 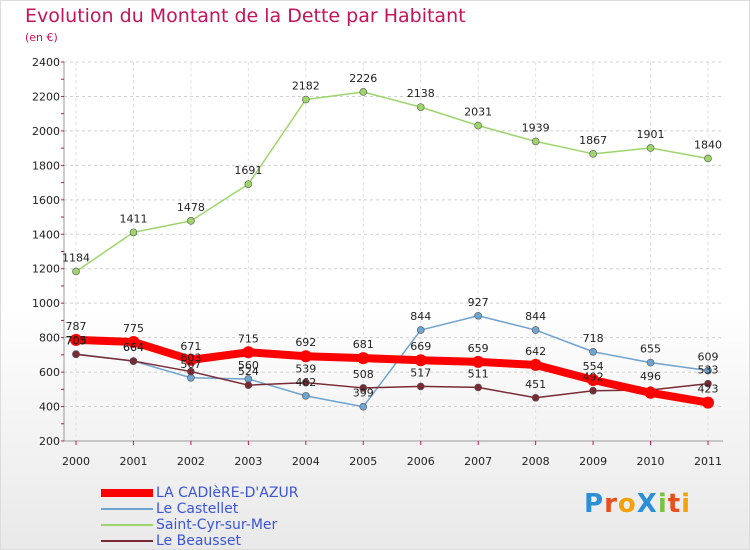 What do you see at coordinates (708, 461) in the screenshot?
I see `x-tick-label: 2011` at bounding box center [708, 461].